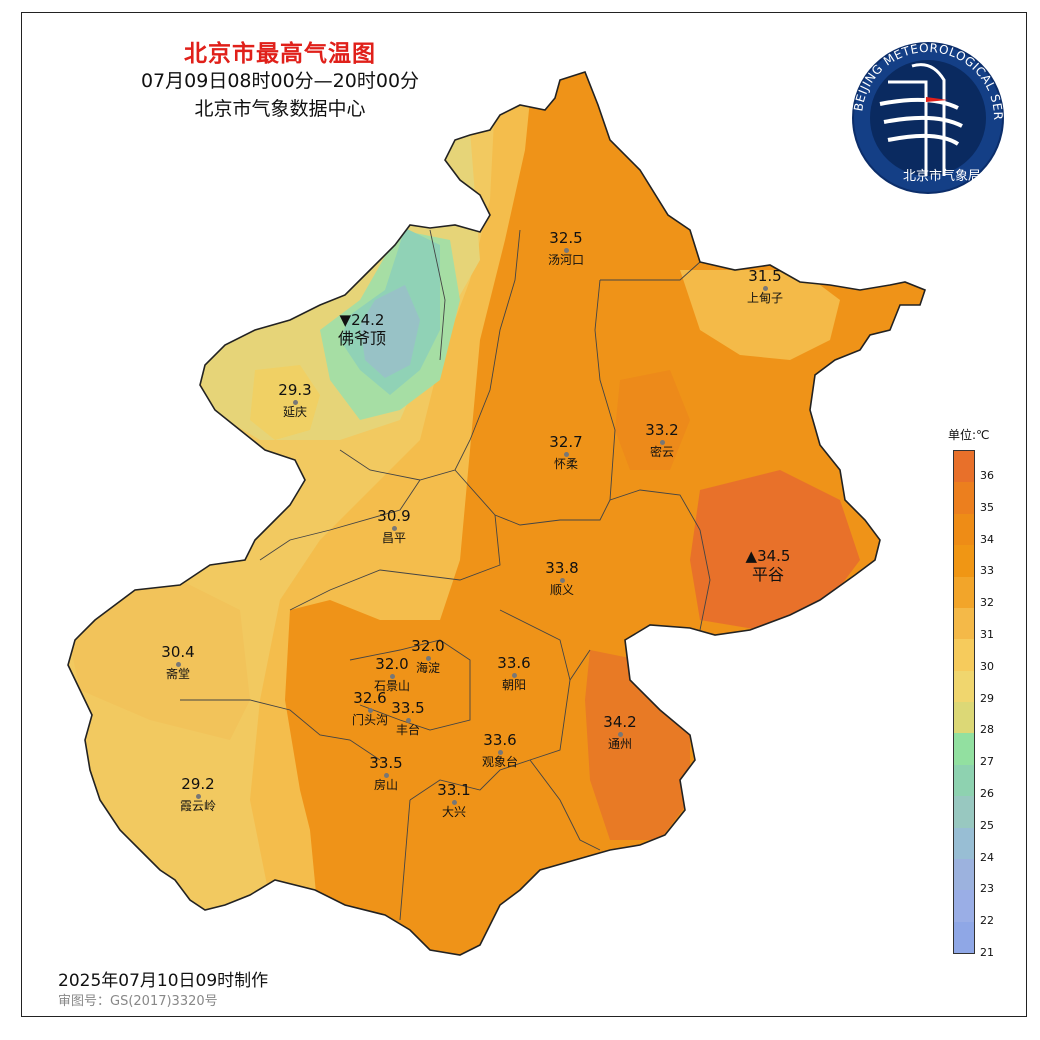 The image size is (1040, 1040). I want to click on station-name: 霞云岭, so click(197, 806).